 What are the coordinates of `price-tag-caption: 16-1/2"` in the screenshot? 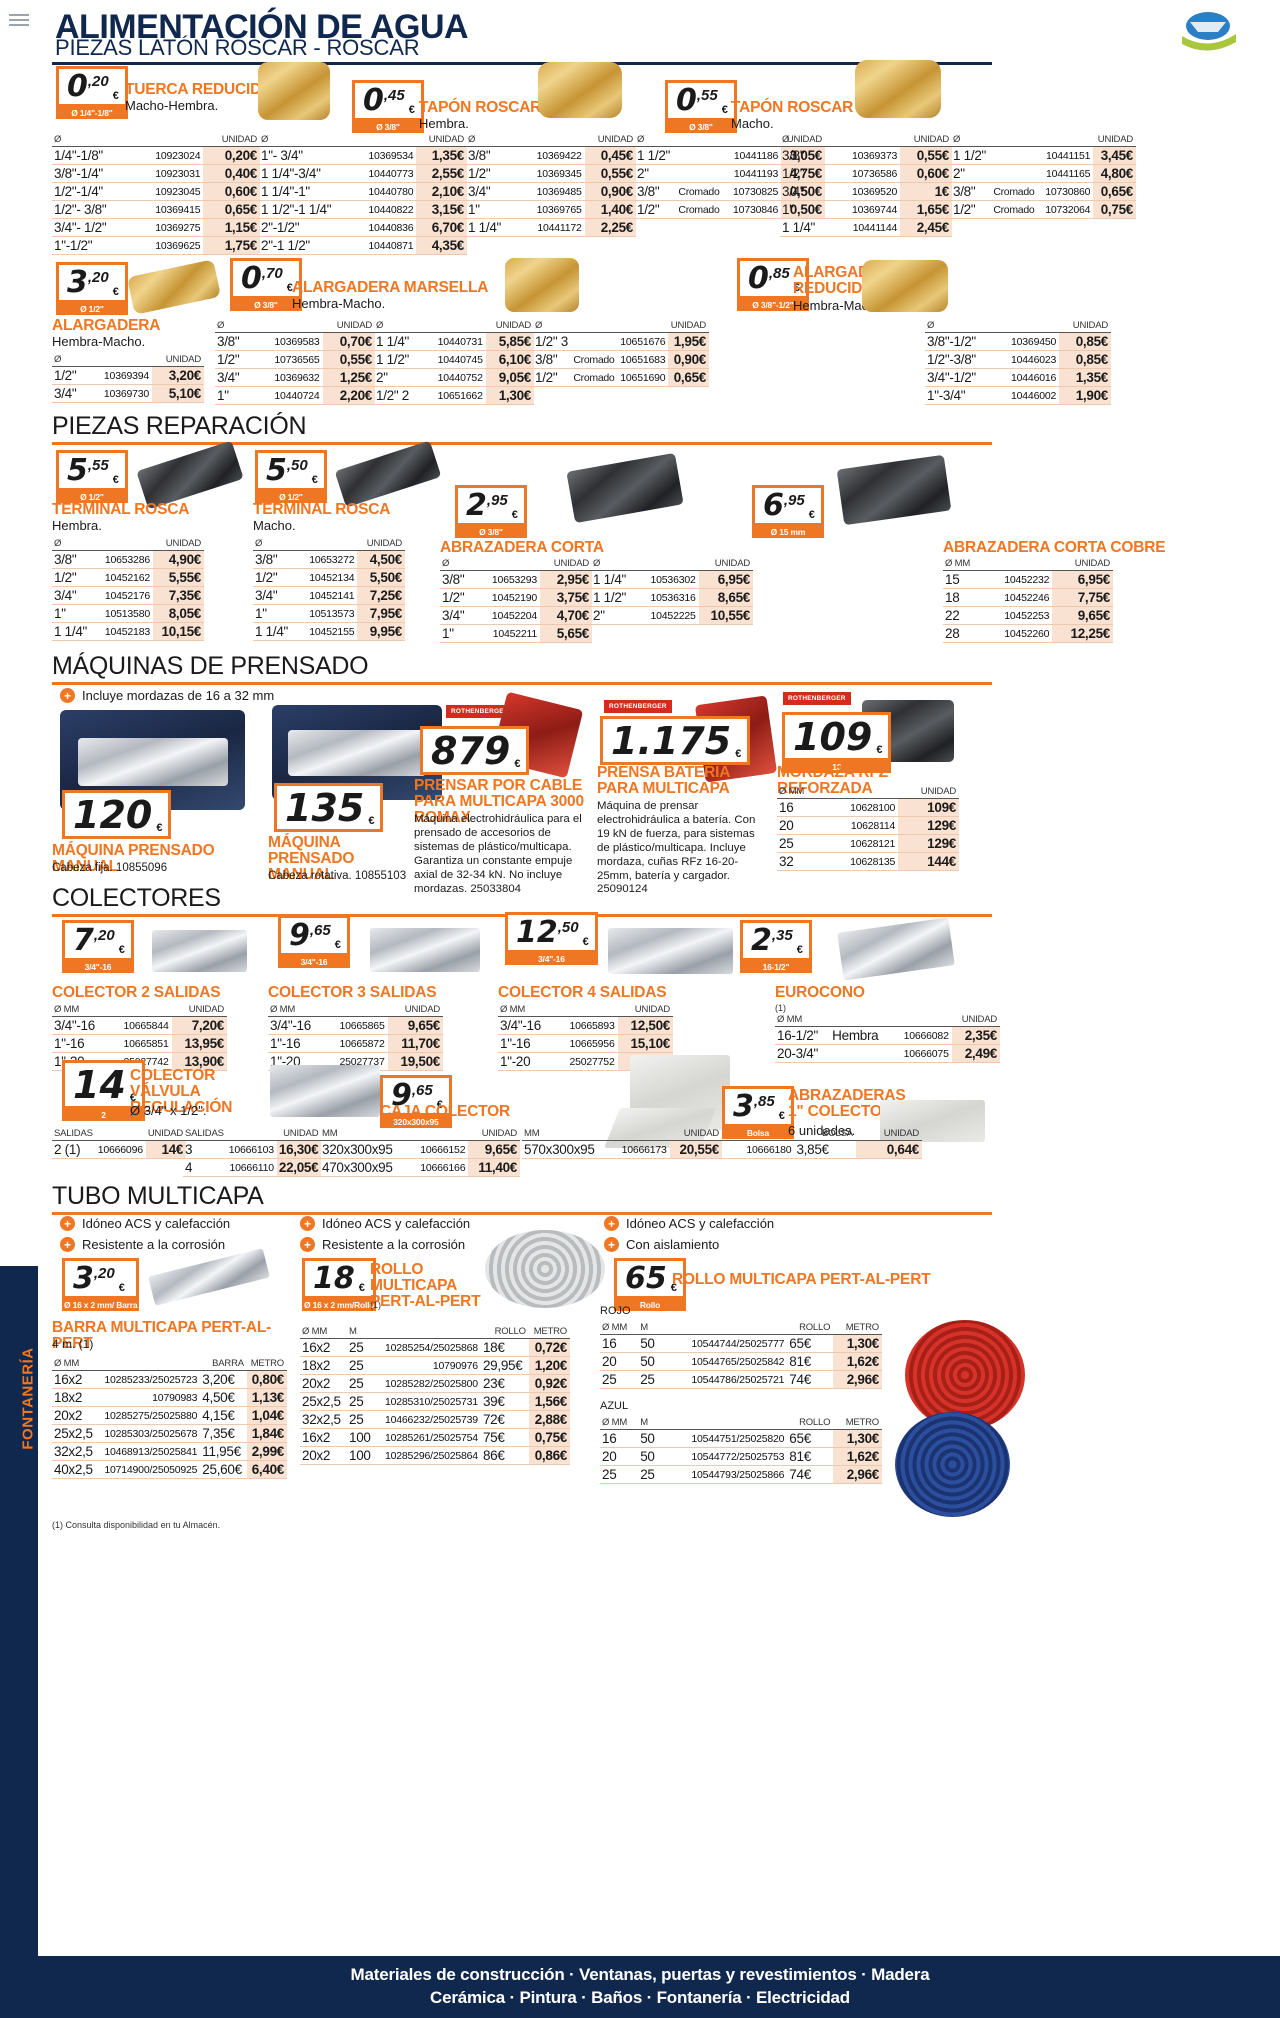 It's located at (776, 967).